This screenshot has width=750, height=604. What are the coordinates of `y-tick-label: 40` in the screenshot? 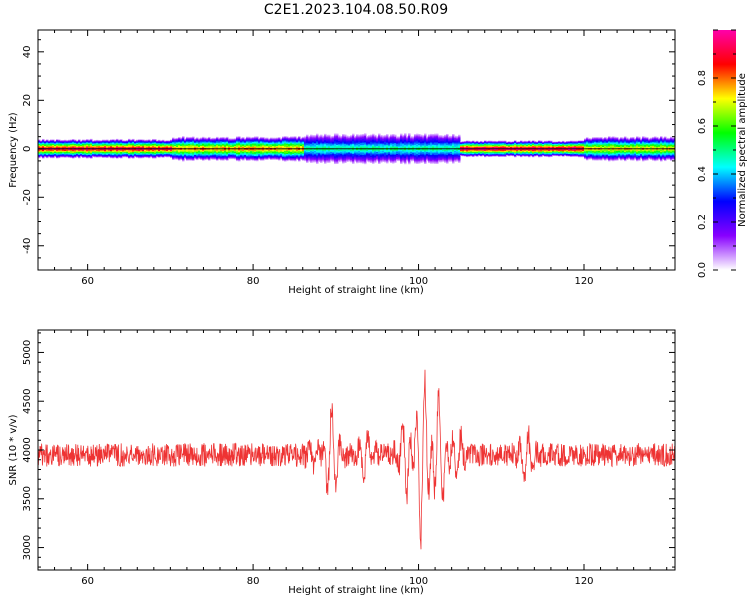 It's located at (27, 51).